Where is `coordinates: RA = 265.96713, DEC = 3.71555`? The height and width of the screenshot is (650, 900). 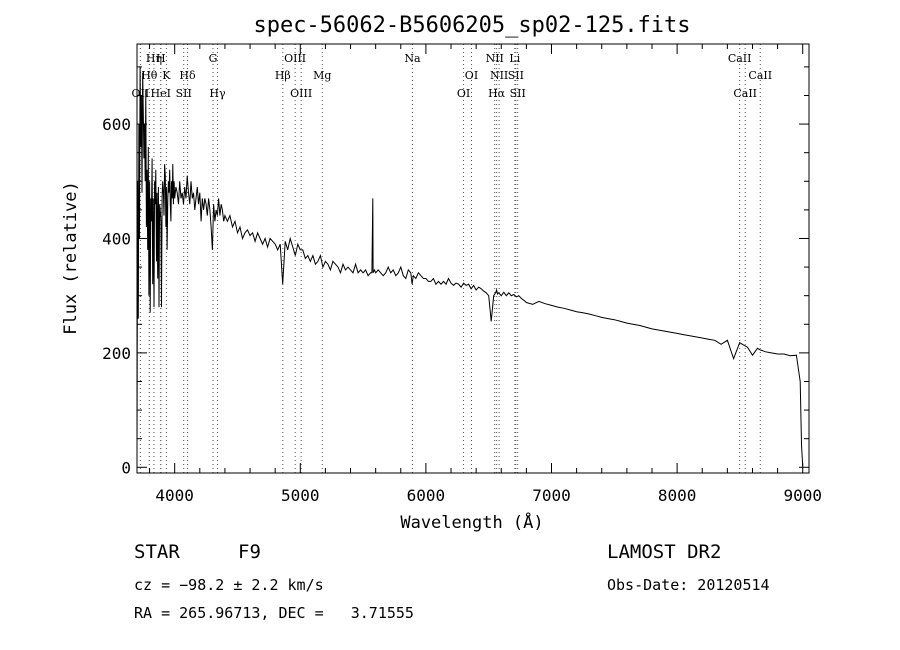 coordinates: RA = 265.96713, DEC = 3.71555 is located at coordinates (274, 613).